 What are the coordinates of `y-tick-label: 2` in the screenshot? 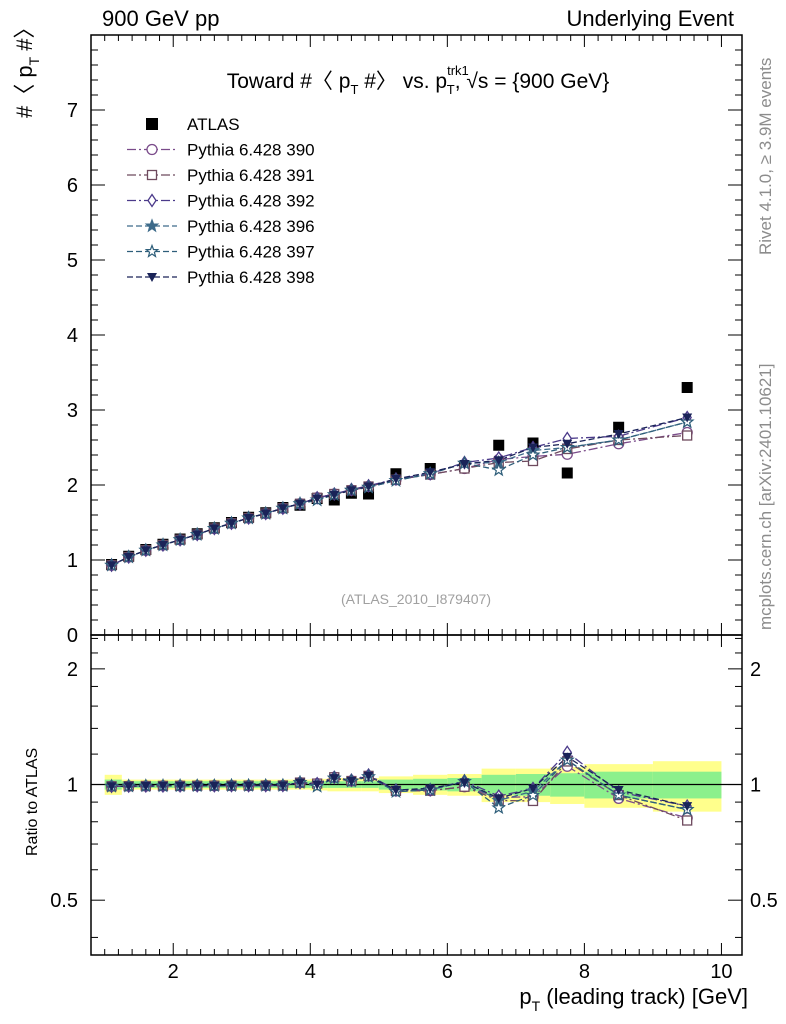 It's located at (72, 486).